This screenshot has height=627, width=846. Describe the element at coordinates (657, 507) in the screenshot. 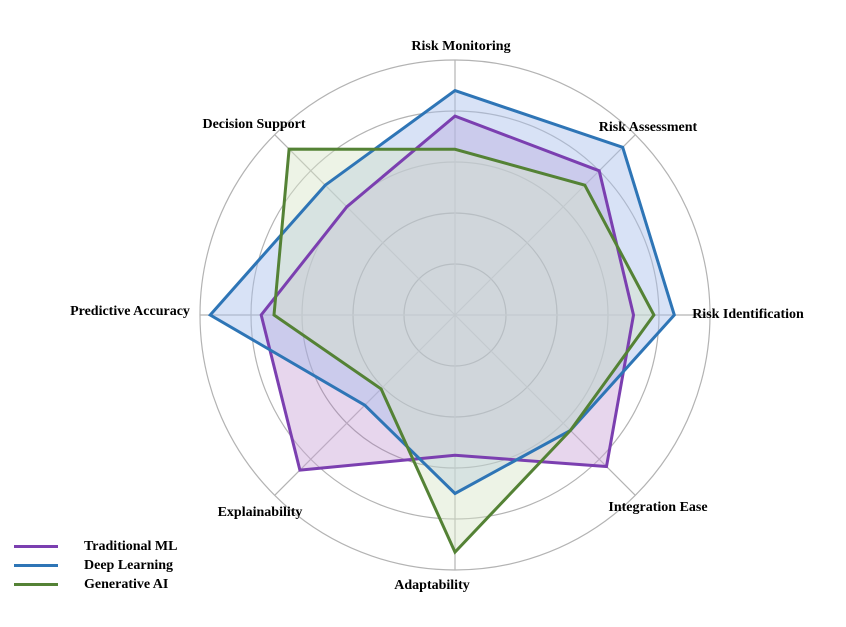

I see `axis-label-integration-ease: Integration Ease` at that location.